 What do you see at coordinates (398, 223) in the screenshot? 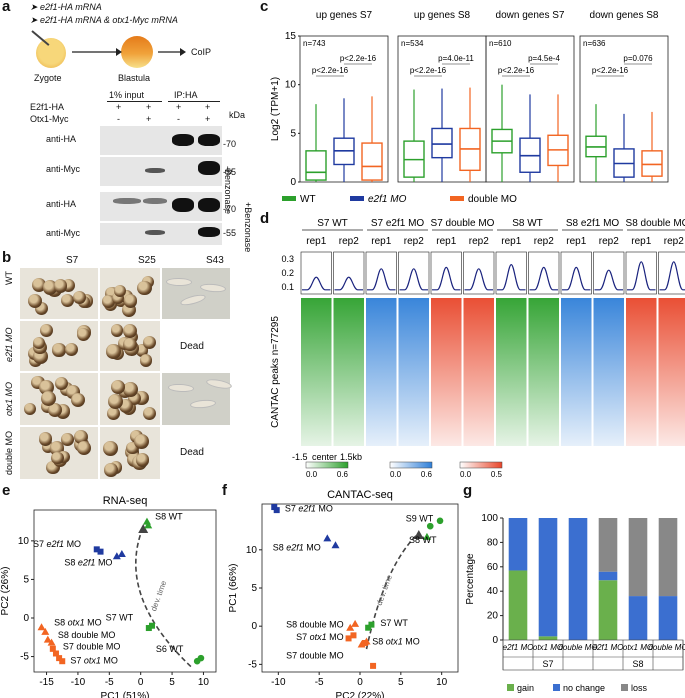
I see `sample-title: S7 e2f1 MO` at bounding box center [398, 223].